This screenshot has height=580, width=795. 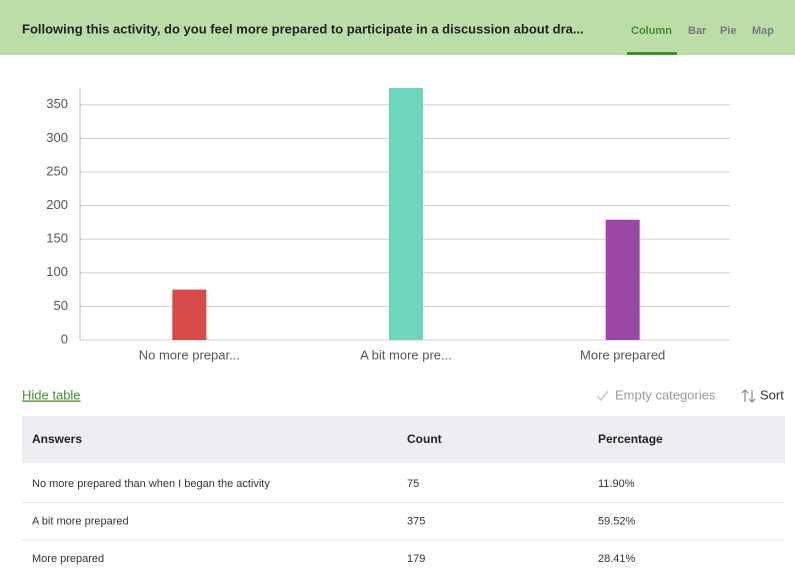 What do you see at coordinates (80, 521) in the screenshot?
I see `table-cell: A bit more prepared` at bounding box center [80, 521].